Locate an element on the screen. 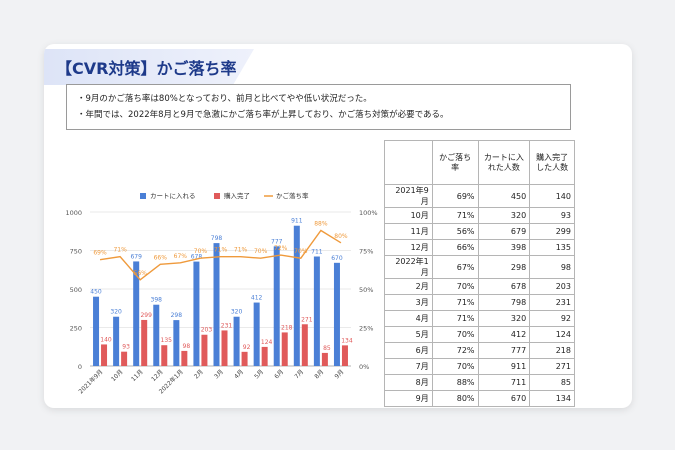  value-cell: 85 is located at coordinates (552, 382).